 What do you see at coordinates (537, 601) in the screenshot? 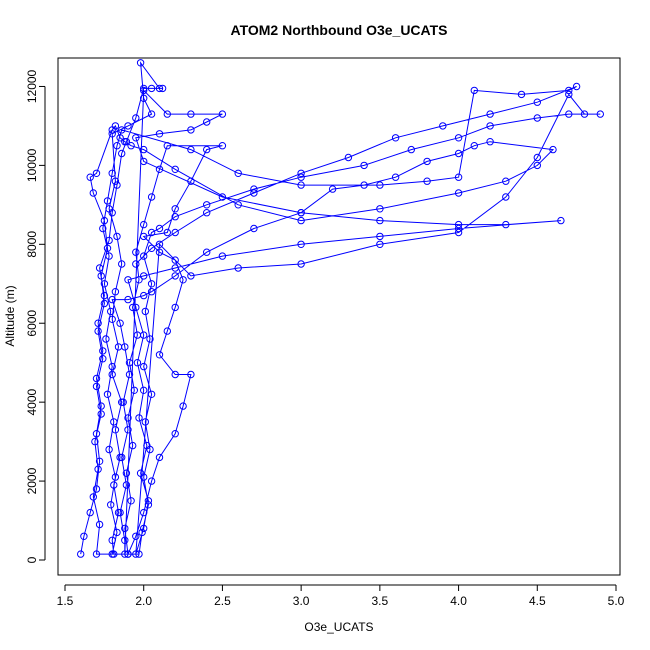
I see `x-tick-label: 4.5` at bounding box center [537, 601].